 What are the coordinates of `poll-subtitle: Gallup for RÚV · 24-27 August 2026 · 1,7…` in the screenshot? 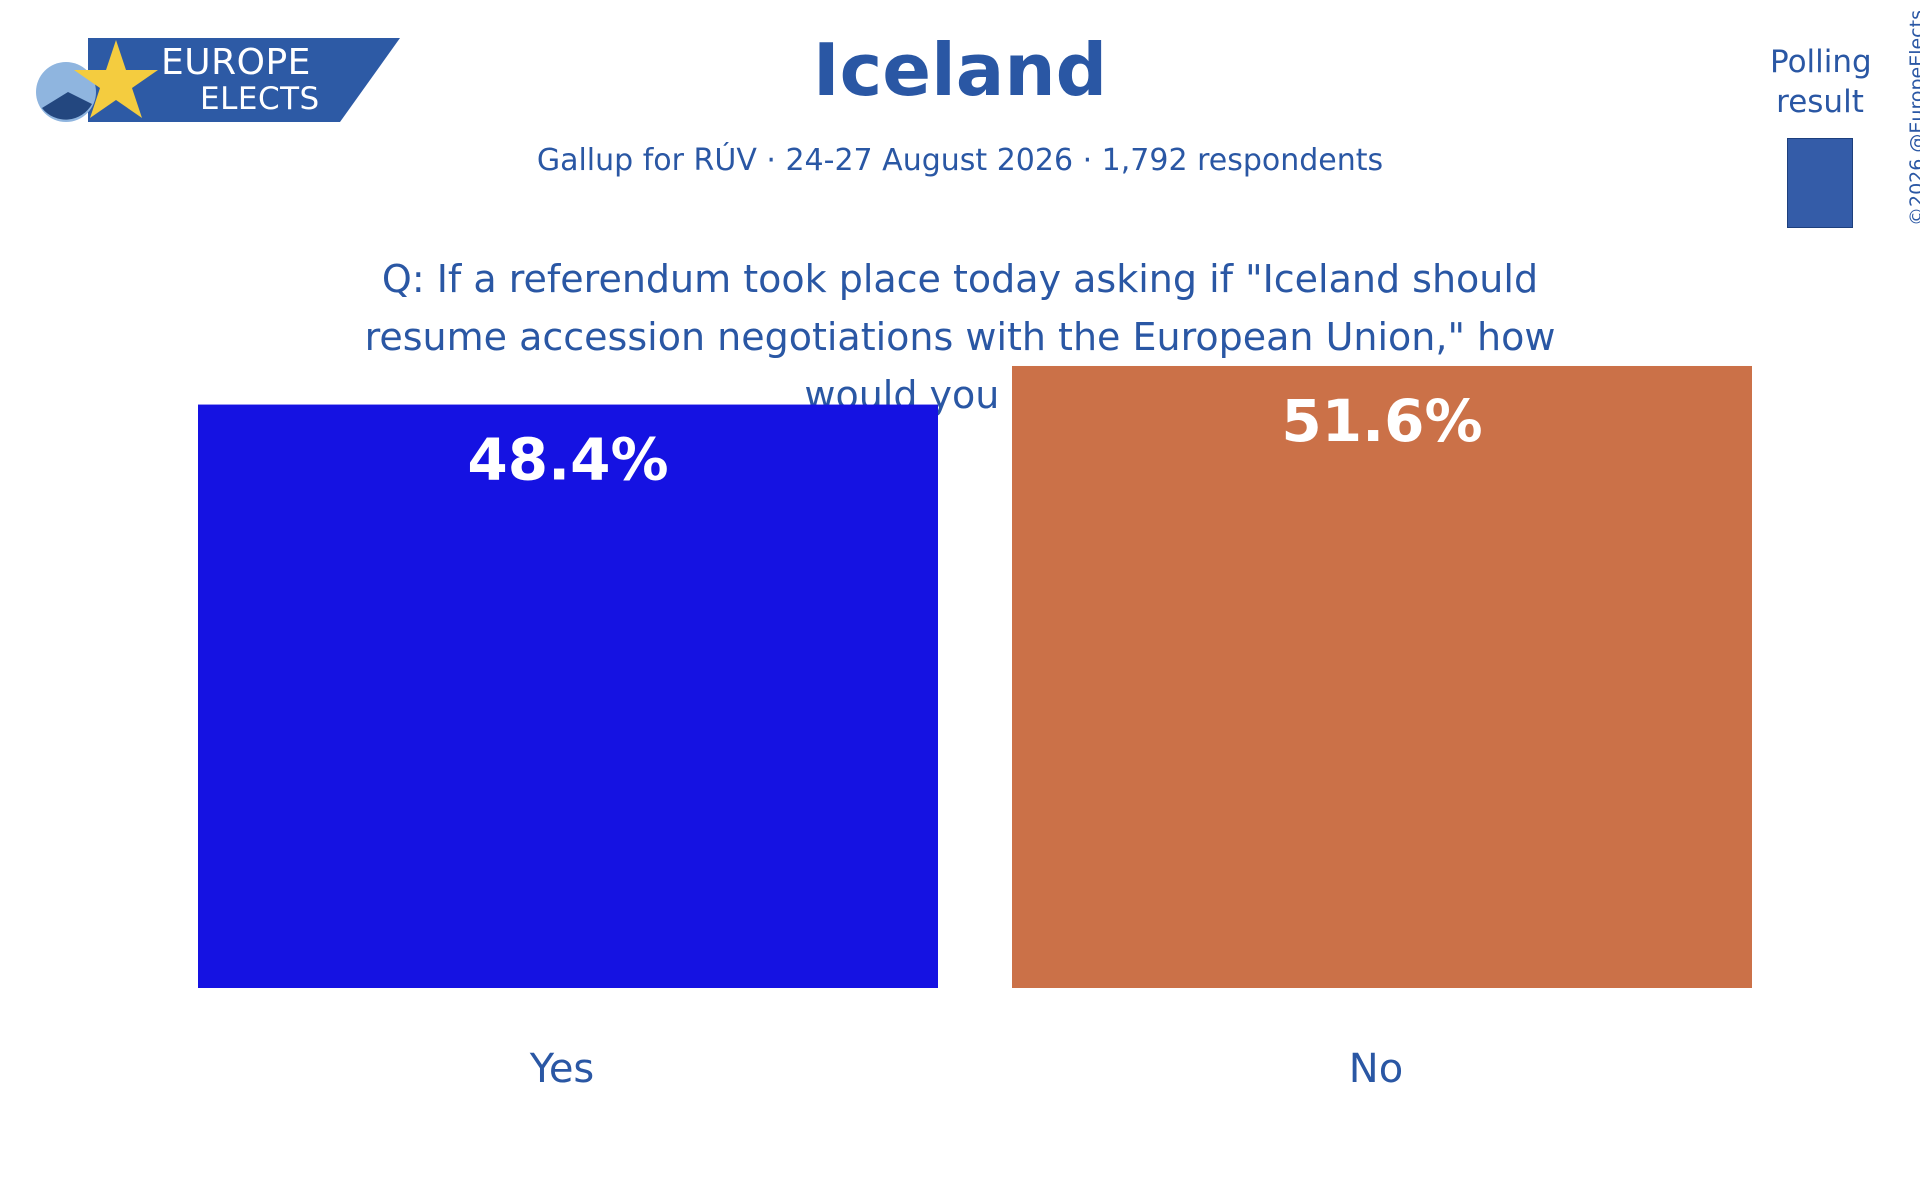 It's located at (960, 160).